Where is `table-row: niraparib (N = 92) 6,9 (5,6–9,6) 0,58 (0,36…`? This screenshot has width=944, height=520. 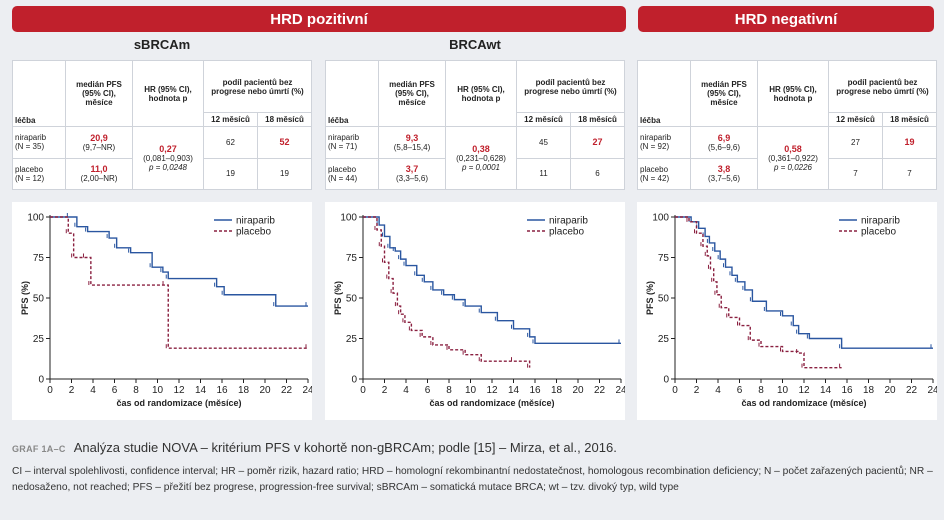 table-row: niraparib (N = 92) 6,9 (5,6–9,6) 0,58 (0,36… is located at coordinates (787, 158).